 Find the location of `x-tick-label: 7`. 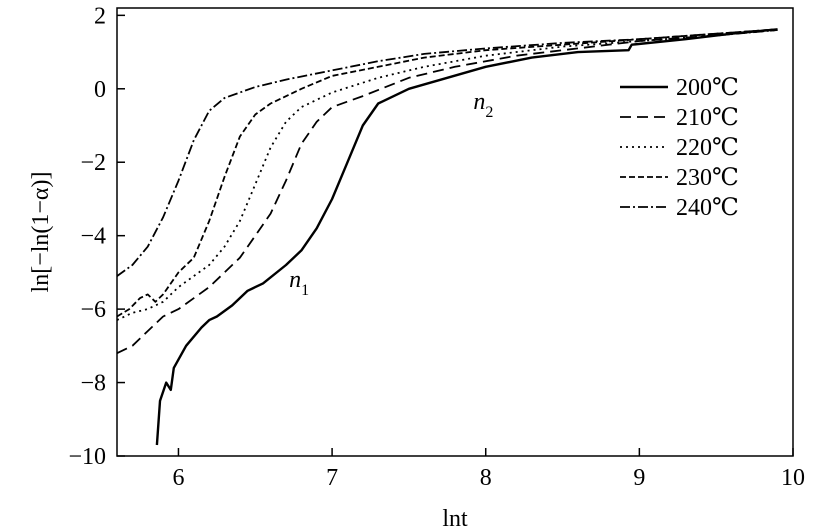

x-tick-label: 7 is located at coordinates (332, 478).